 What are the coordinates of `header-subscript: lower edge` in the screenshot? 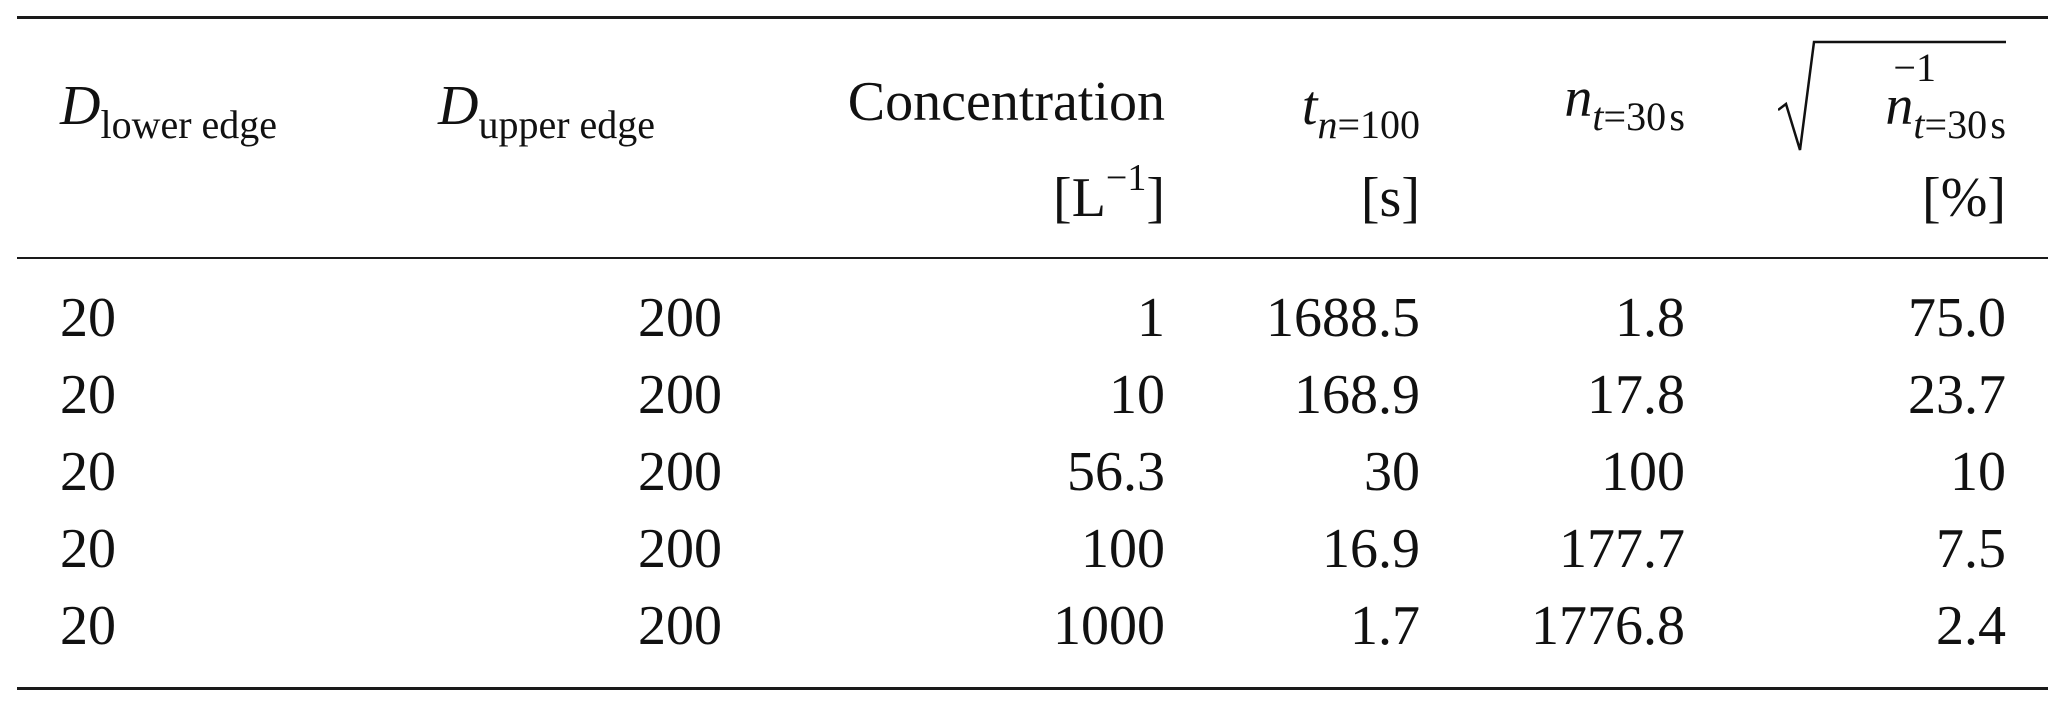 It's located at (189, 124).